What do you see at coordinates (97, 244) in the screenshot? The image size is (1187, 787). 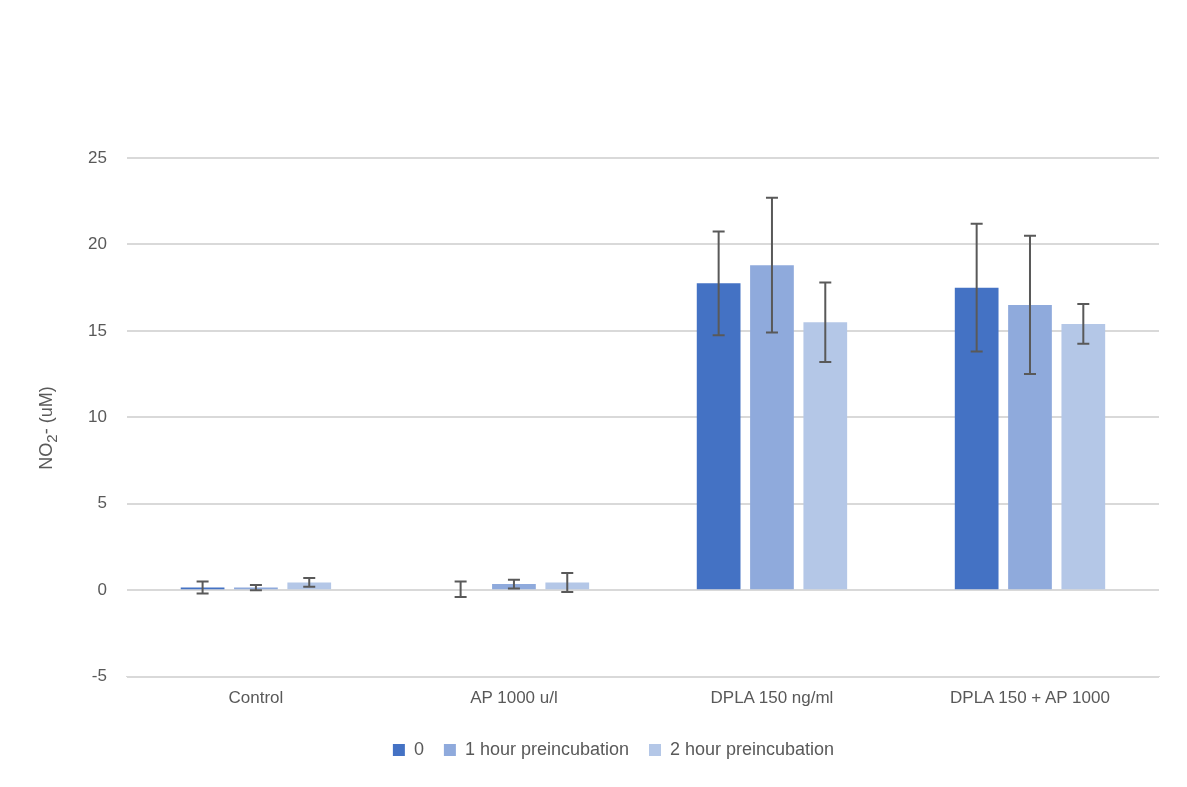 I see `y-tick-label: 20` at bounding box center [97, 244].